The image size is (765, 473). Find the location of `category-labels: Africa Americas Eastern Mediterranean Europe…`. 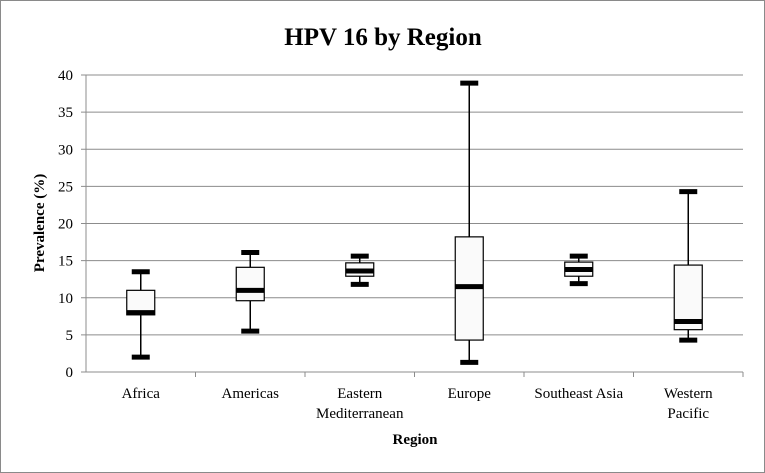

category-labels: Africa Americas Eastern Mediterranean Europe… is located at coordinates (418, 404).